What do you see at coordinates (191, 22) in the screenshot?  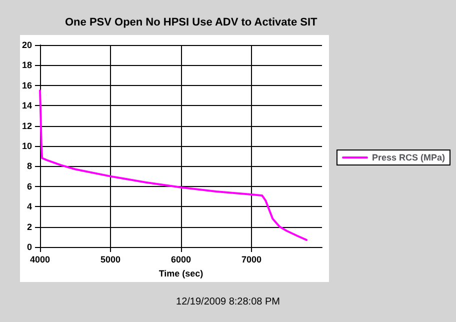 I see `chart-title: One PSV Open No HPSI Use ADV to Activate SIT` at bounding box center [191, 22].